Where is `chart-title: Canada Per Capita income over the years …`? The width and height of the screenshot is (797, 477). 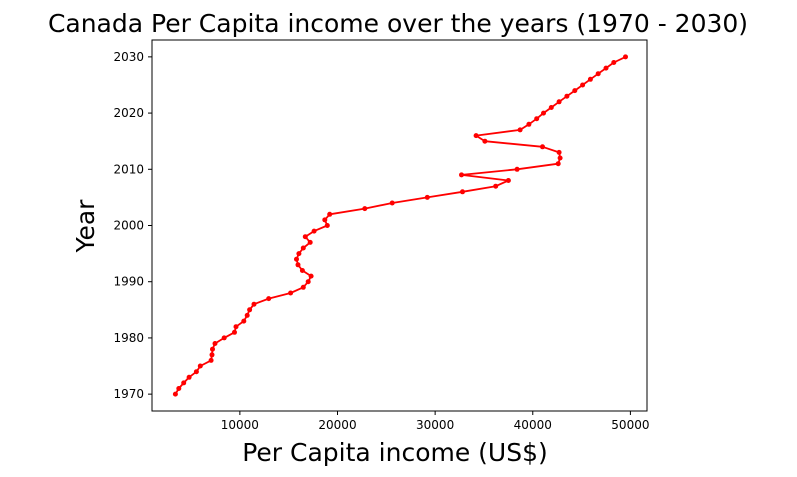
chart-title: Canada Per Capita income over the years … is located at coordinates (398, 23).